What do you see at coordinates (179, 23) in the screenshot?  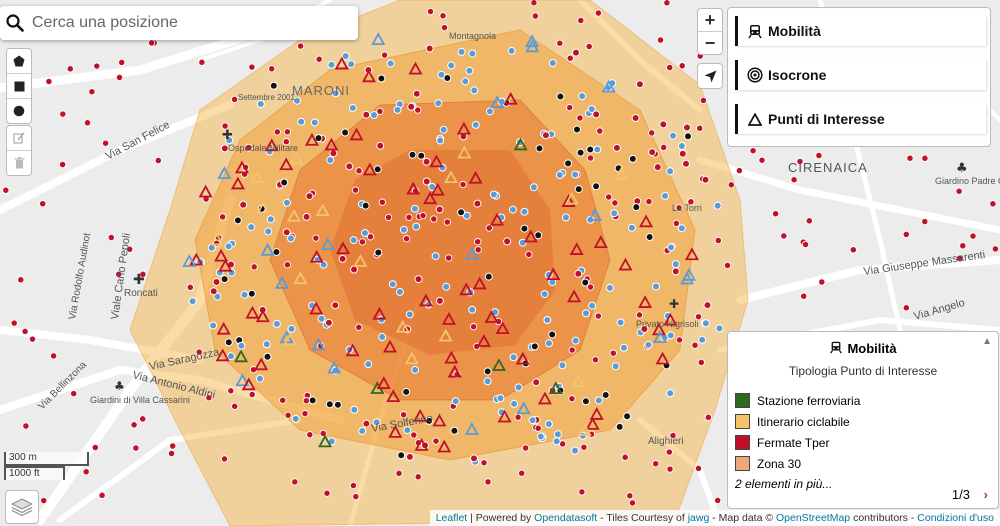 I see `search-bar` at bounding box center [179, 23].